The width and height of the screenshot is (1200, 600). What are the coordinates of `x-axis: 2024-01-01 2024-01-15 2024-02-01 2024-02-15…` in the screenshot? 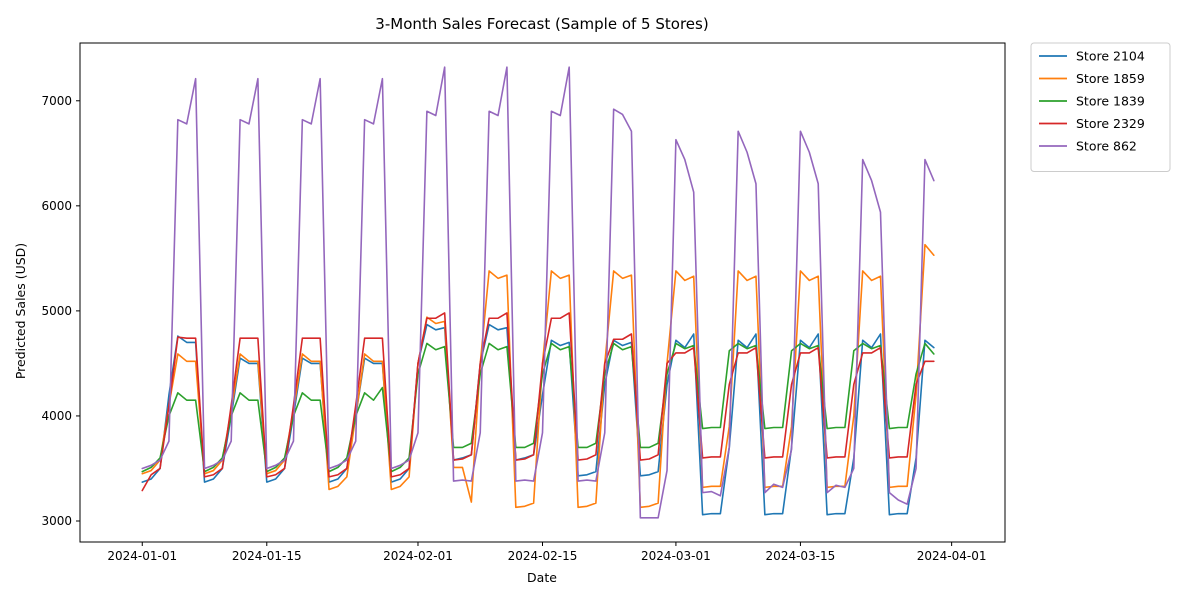 It's located at (547, 552).